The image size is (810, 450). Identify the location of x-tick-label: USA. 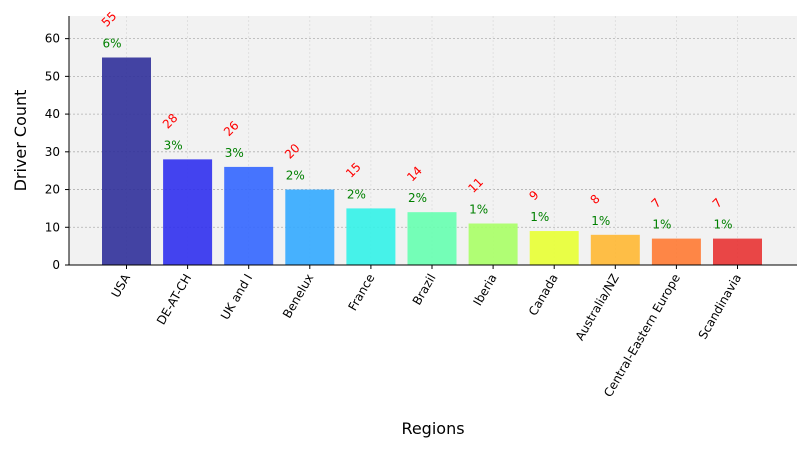
(121, 285).